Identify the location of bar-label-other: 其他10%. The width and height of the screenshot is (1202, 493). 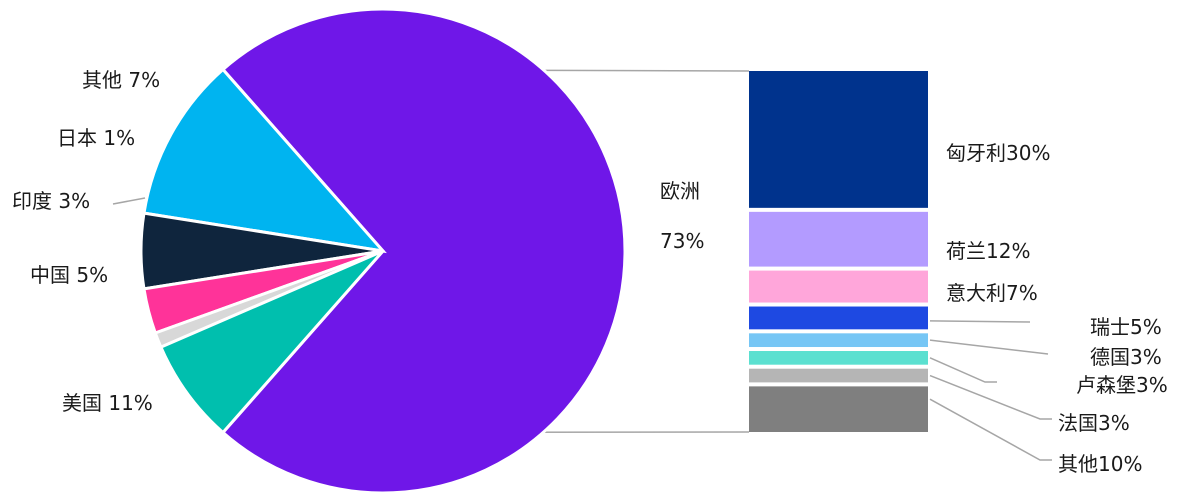
(1100, 464).